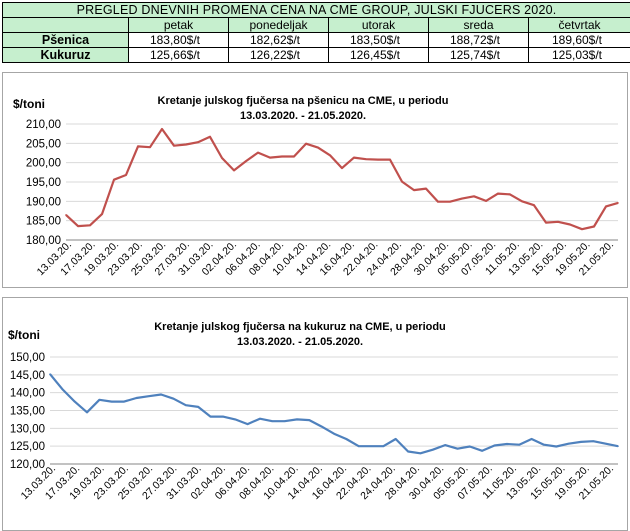 Image resolution: width=630 pixels, height=531 pixels. What do you see at coordinates (43, 222) in the screenshot?
I see `y-tick-label: 185,00` at bounding box center [43, 222].